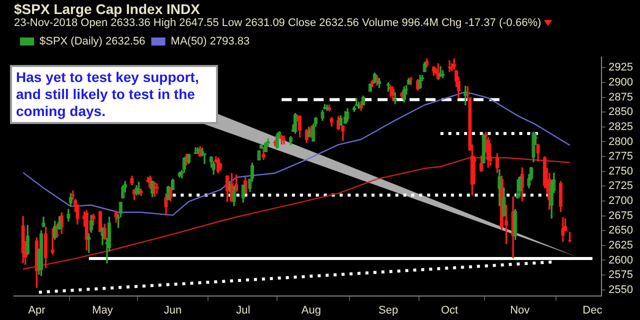  What do you see at coordinates (93, 42) in the screenshot?
I see `legend-label: $SPX (Daily) 2632.56` at bounding box center [93, 42].